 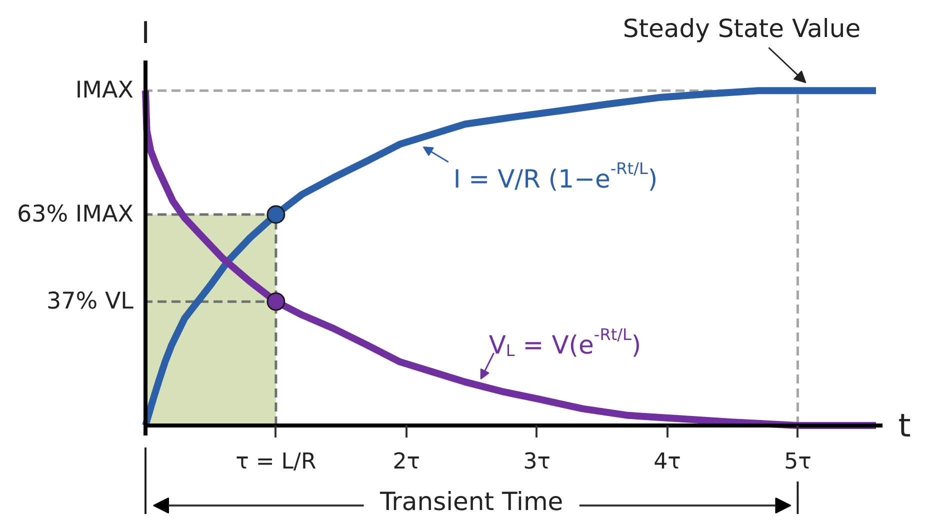 What do you see at coordinates (104, 91) in the screenshot?
I see `y-tick-label: IMAX` at bounding box center [104, 91].